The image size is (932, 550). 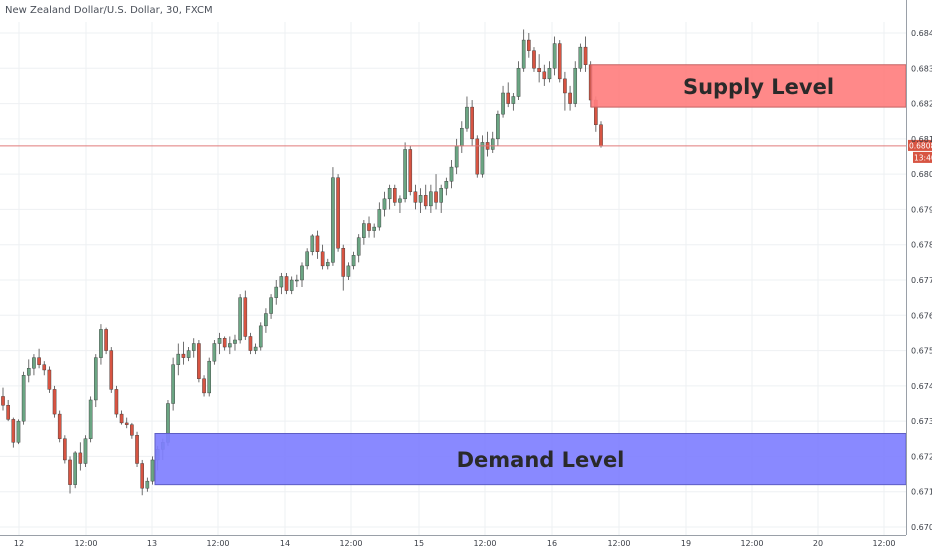 What do you see at coordinates (920, 145) in the screenshot?
I see `last-price-label: 0.68080` at bounding box center [920, 145].